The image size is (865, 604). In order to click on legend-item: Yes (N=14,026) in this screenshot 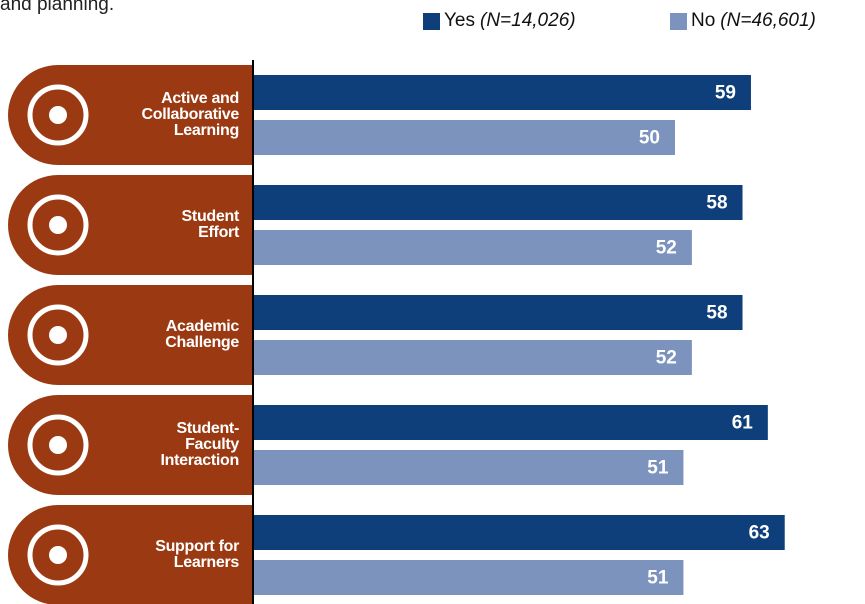, I will do `click(499, 21)`.